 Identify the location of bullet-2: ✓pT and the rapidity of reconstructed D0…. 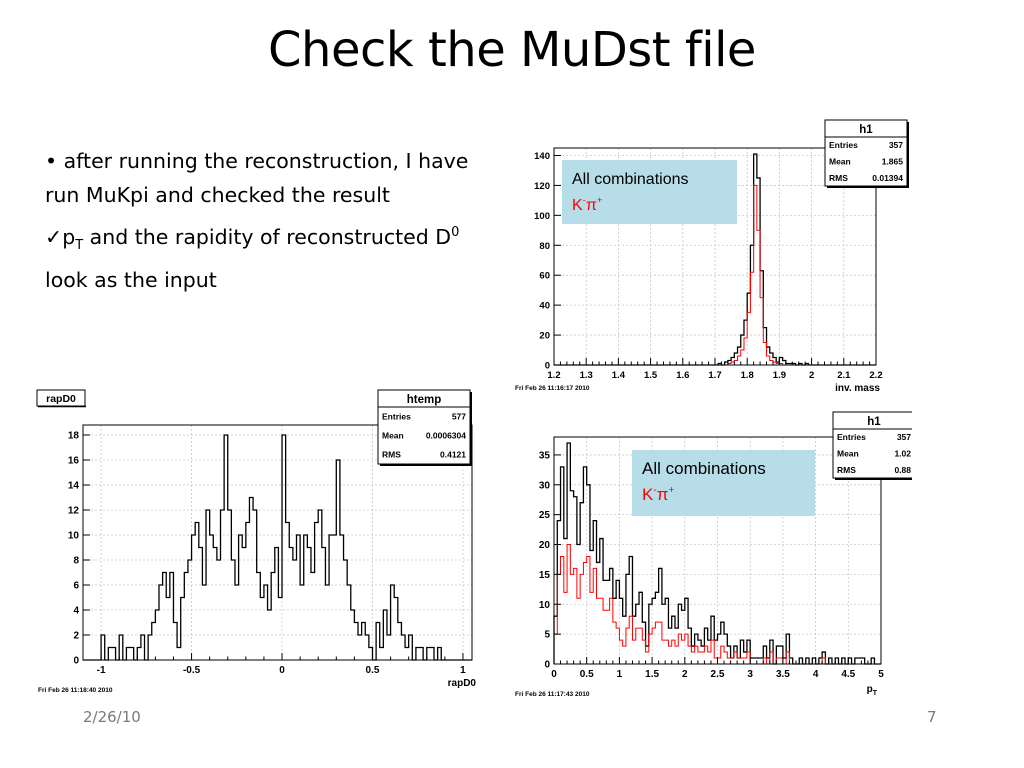
(260, 256).